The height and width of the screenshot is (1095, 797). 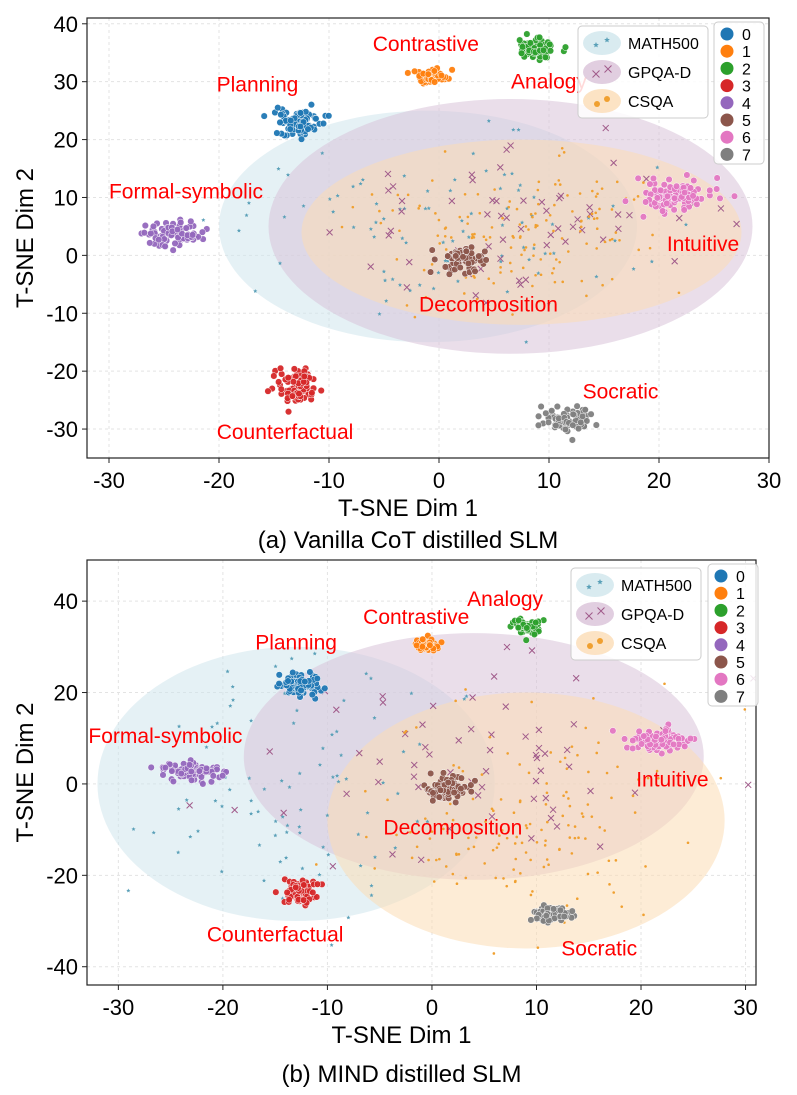 What do you see at coordinates (602, 101) in the screenshot?
I see `legend-swatch-csqa` at bounding box center [602, 101].